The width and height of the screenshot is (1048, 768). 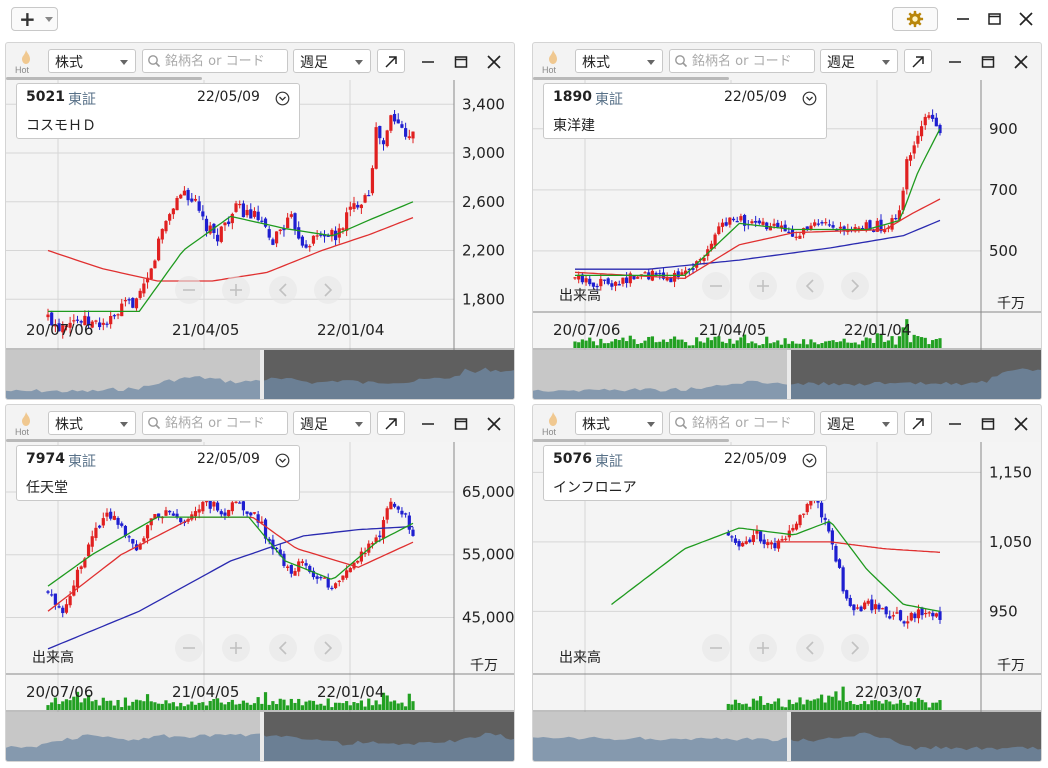 What do you see at coordinates (994, 19) in the screenshot?
I see `window-maximize-button` at bounding box center [994, 19].